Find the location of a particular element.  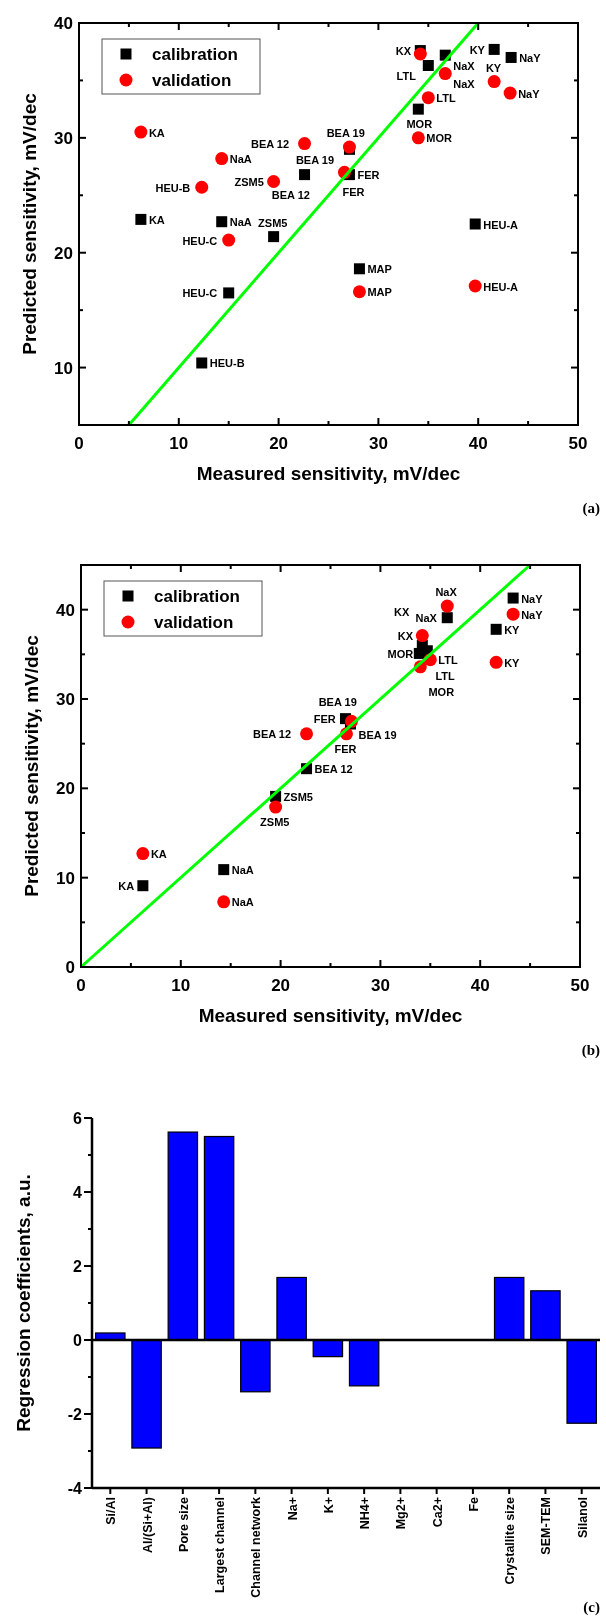

x-tick-label: 10 is located at coordinates (179, 443).